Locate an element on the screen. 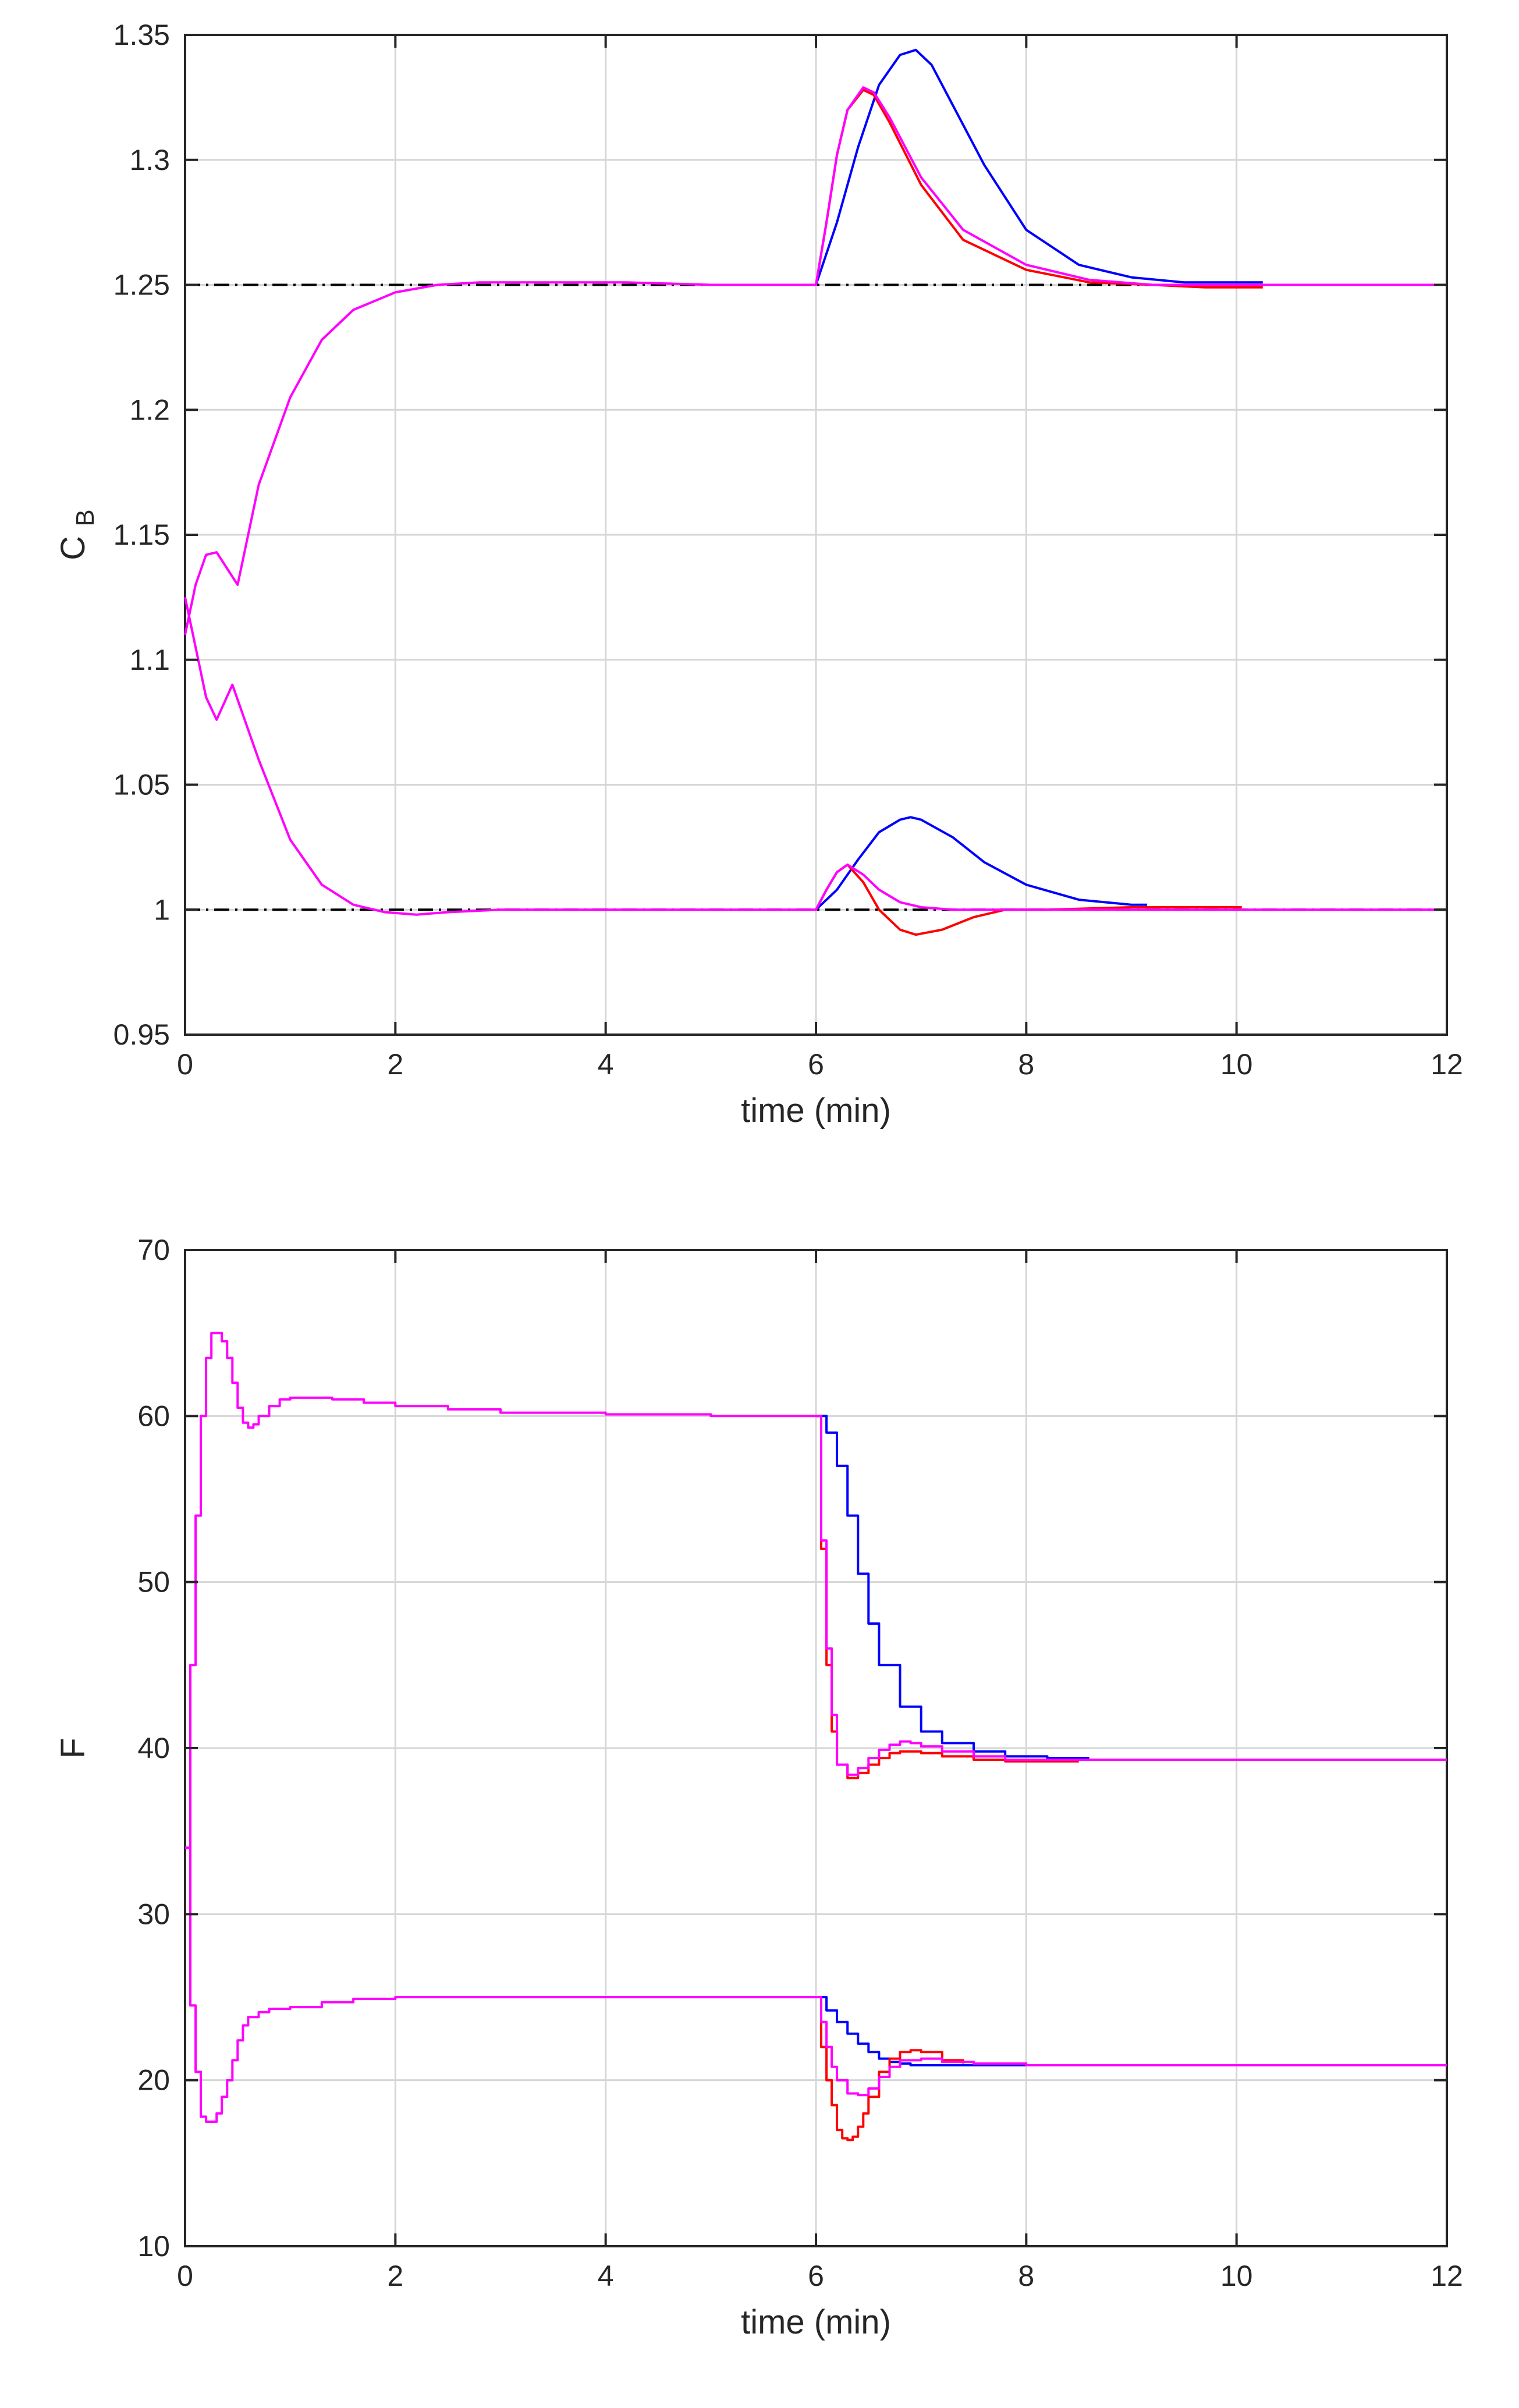 This screenshot has height=2408, width=1519. f-series-low-flow-red is located at coordinates (890, 2068).